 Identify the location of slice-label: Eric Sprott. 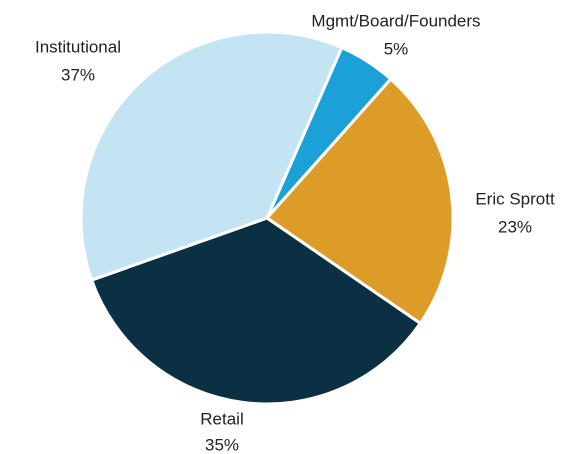
(515, 198).